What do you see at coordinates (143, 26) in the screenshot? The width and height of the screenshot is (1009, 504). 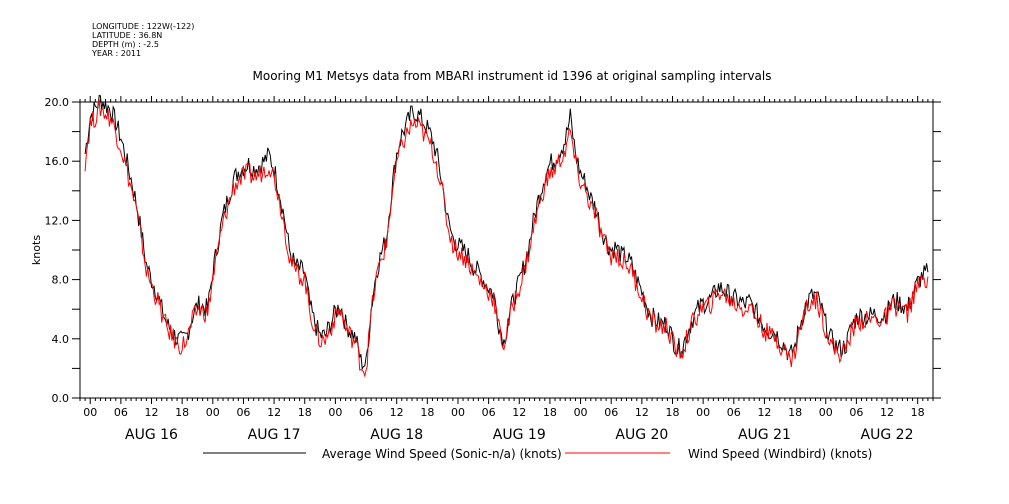 I see `metadata-longitude: LONGITUDE : 122W(-122)` at bounding box center [143, 26].